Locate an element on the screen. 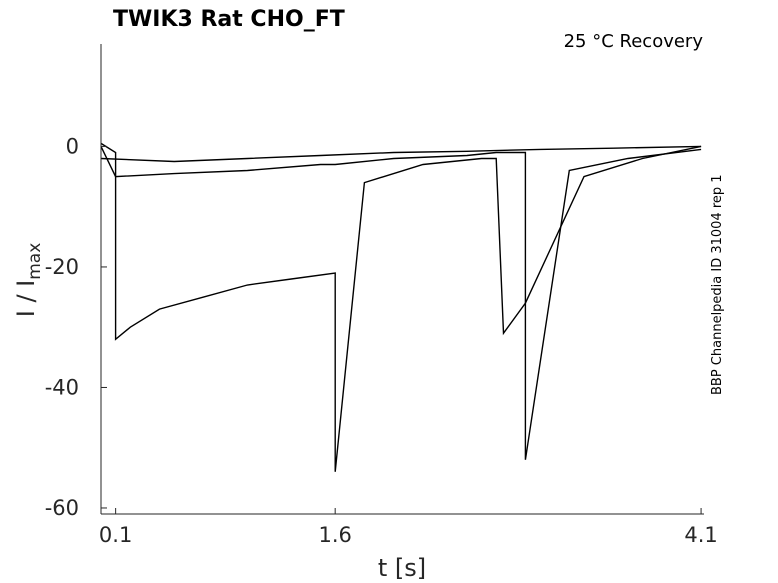 This screenshot has height=583, width=778. y-tick-label: 0 is located at coordinates (72, 146).